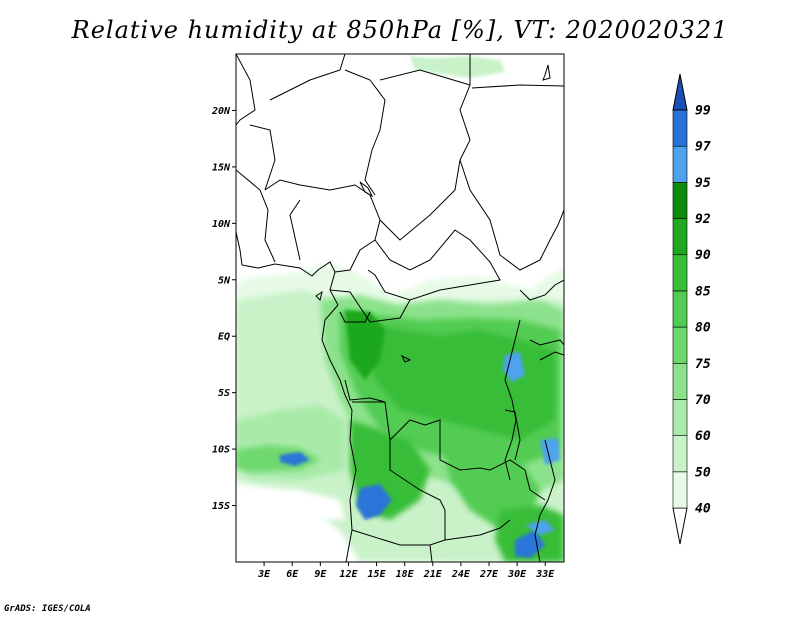 This screenshot has height=618, width=800. Describe the element at coordinates (47, 609) in the screenshot. I see `footer-credit: GrADS: IGES/COLA` at that location.